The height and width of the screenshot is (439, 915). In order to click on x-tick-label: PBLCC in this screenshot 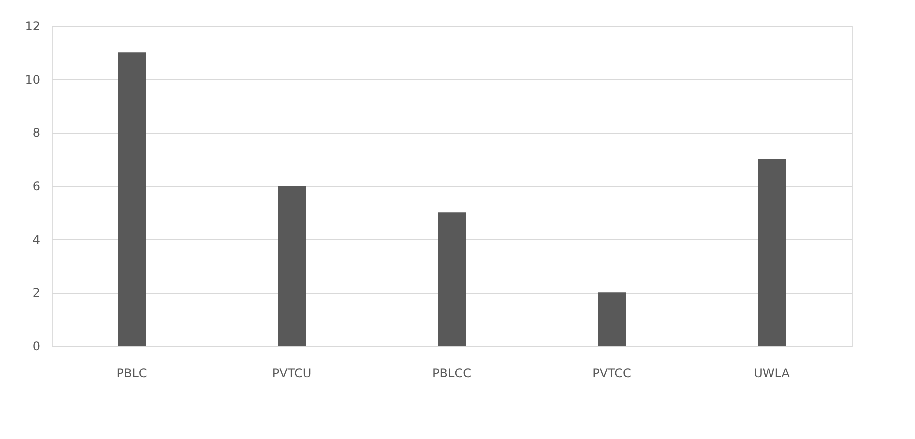, I will do `click(452, 373)`.